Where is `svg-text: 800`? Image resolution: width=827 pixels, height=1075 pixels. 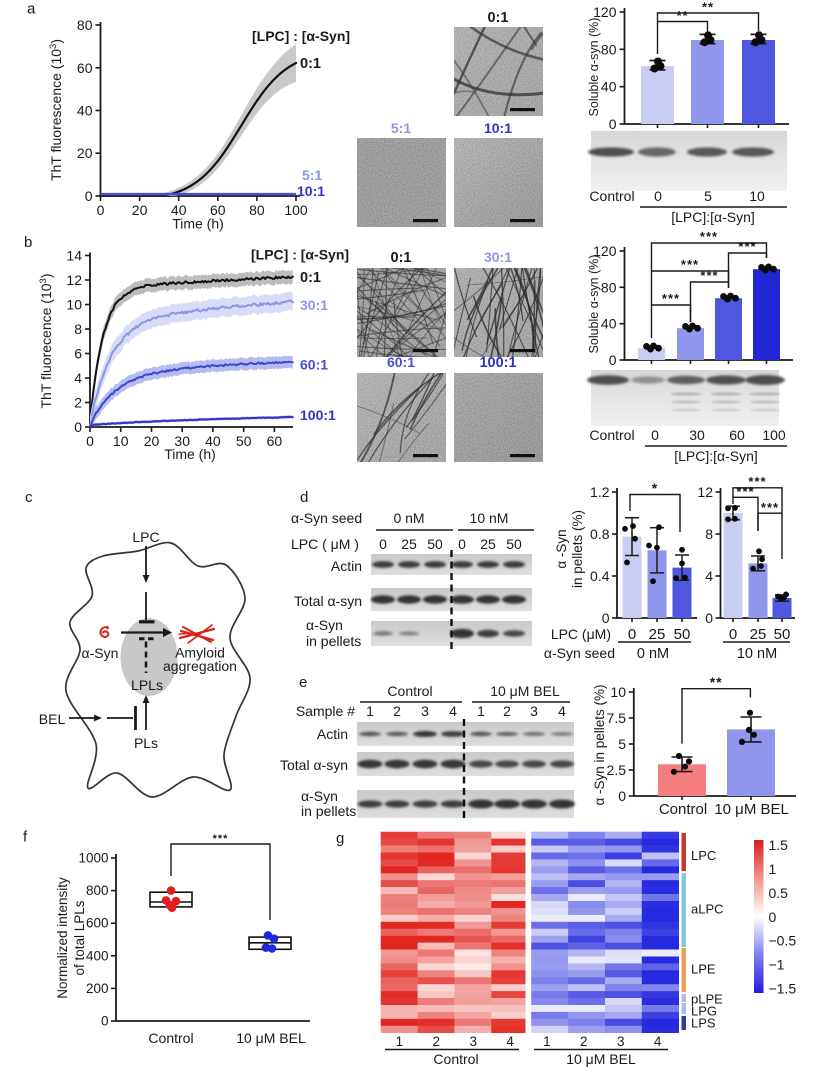
svg-text: 800 is located at coordinates (97, 890).